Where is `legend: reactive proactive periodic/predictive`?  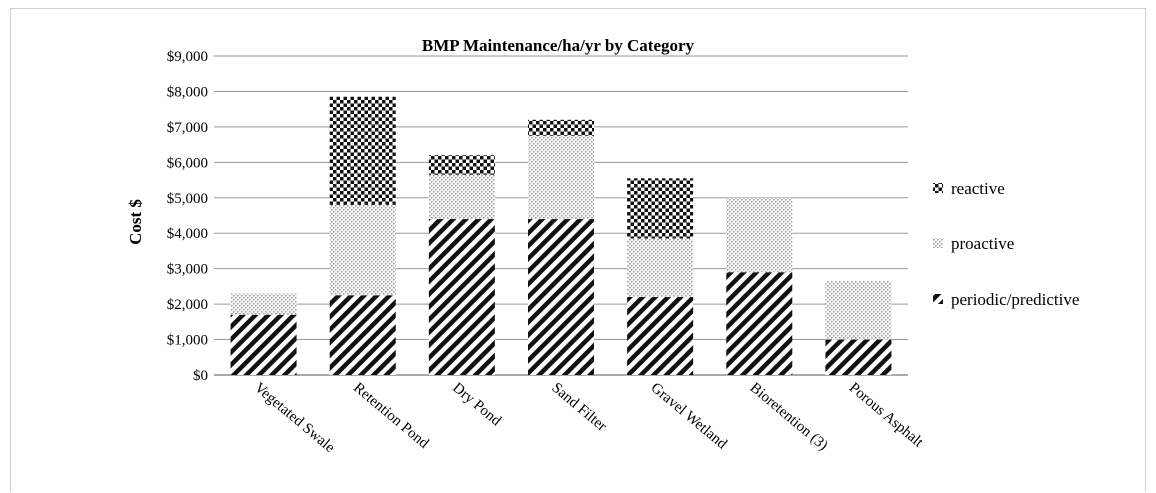 legend: reactive proactive periodic/predictive is located at coordinates (1006, 244).